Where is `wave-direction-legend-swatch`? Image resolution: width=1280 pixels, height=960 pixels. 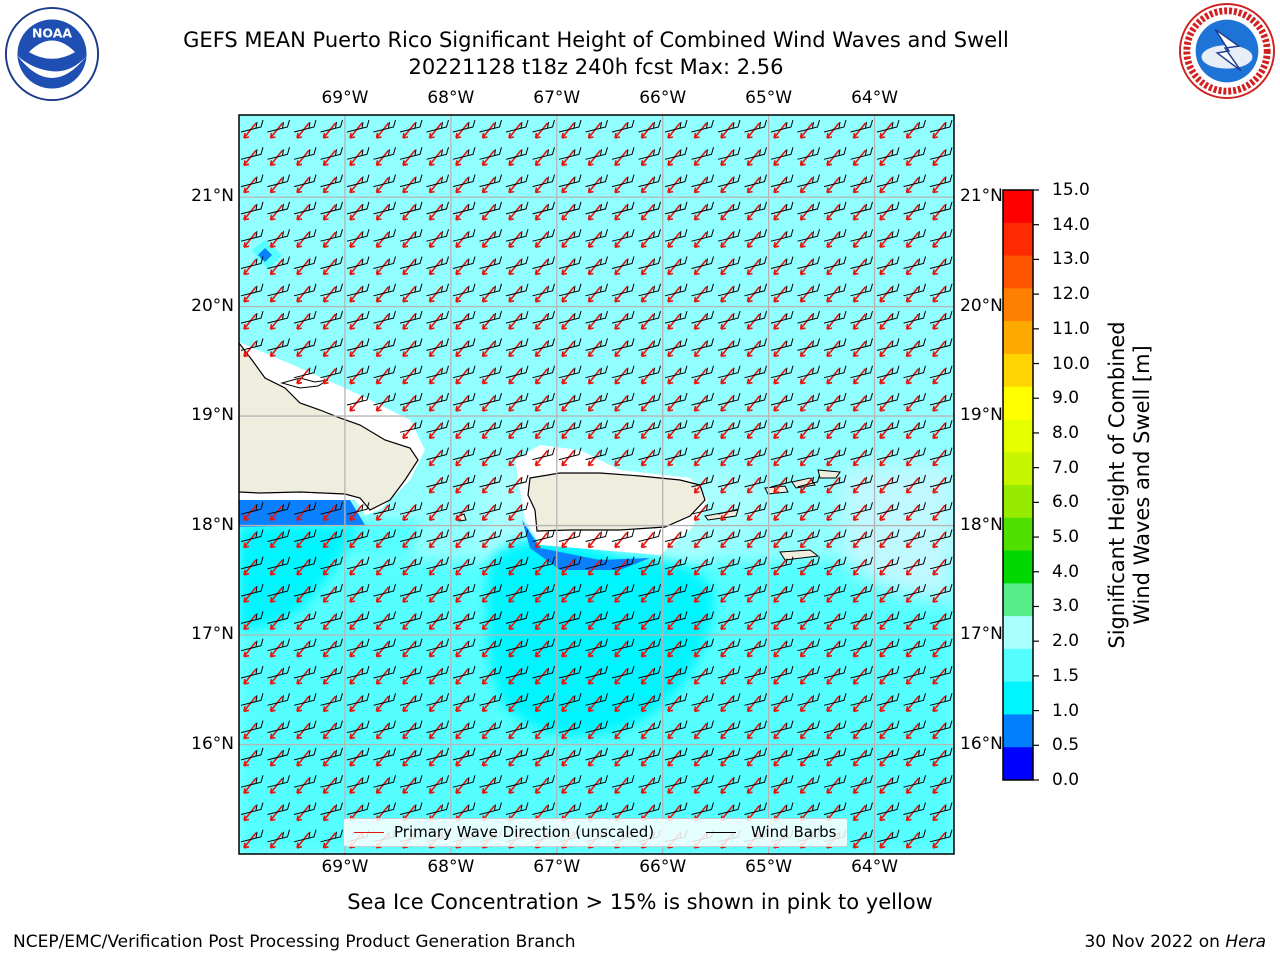
wave-direction-legend-swatch is located at coordinates (369, 832).